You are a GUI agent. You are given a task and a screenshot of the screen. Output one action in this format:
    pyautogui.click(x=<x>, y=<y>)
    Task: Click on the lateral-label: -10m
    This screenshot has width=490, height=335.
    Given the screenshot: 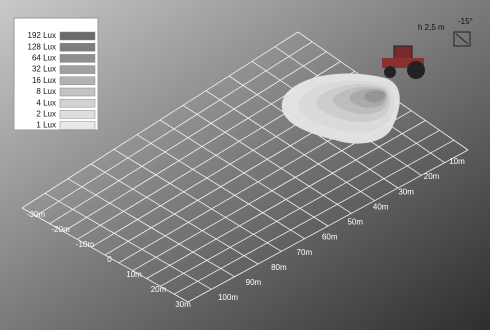 What is the action you would take?
    pyautogui.click(x=85, y=244)
    